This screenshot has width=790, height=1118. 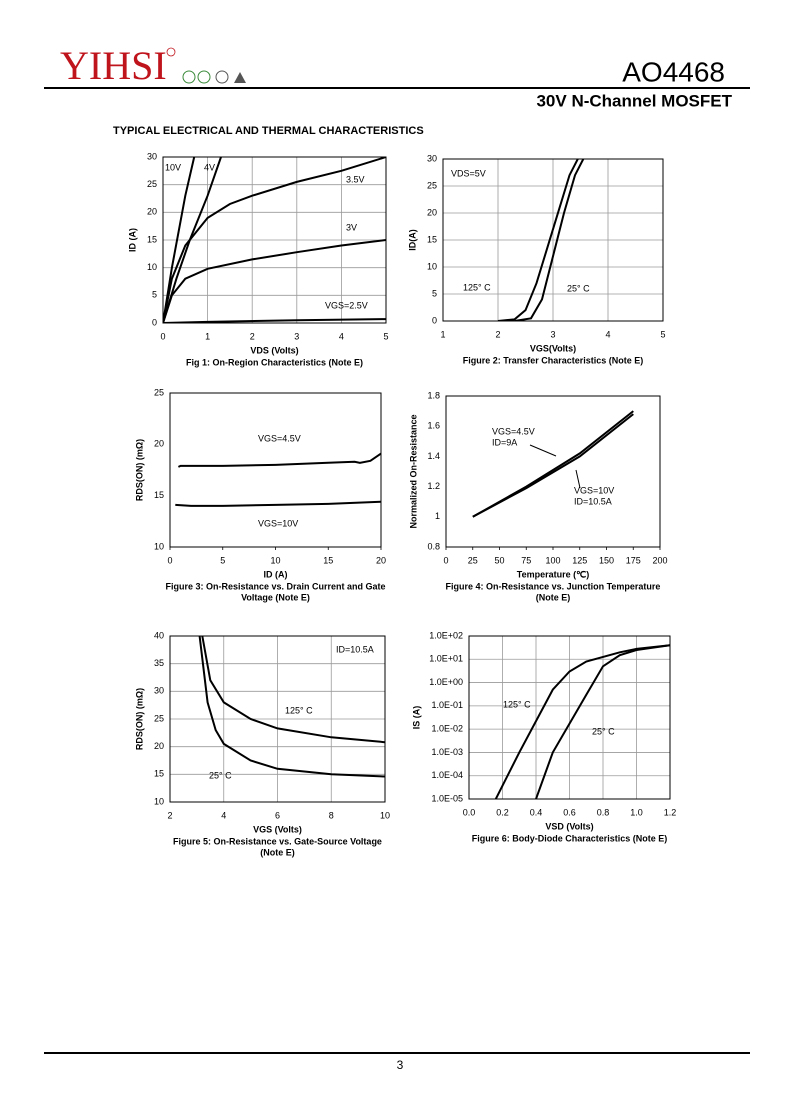 I want to click on y-tick-label: 35, so click(x=159, y=663).